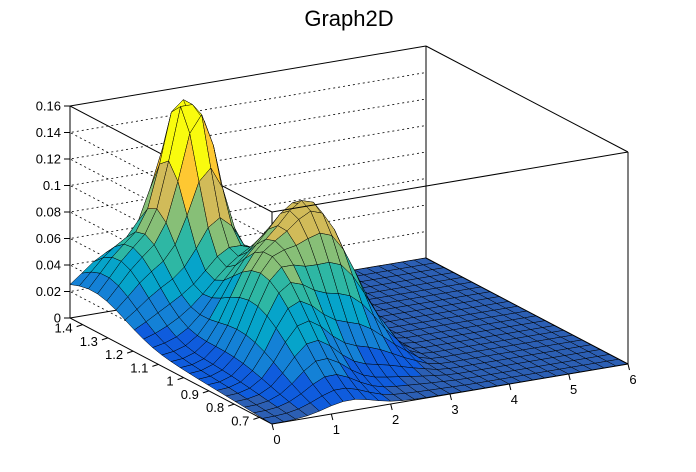 Image resolution: width=696 pixels, height=472 pixels. I want to click on z-tick-label: 0.06, so click(48, 238).